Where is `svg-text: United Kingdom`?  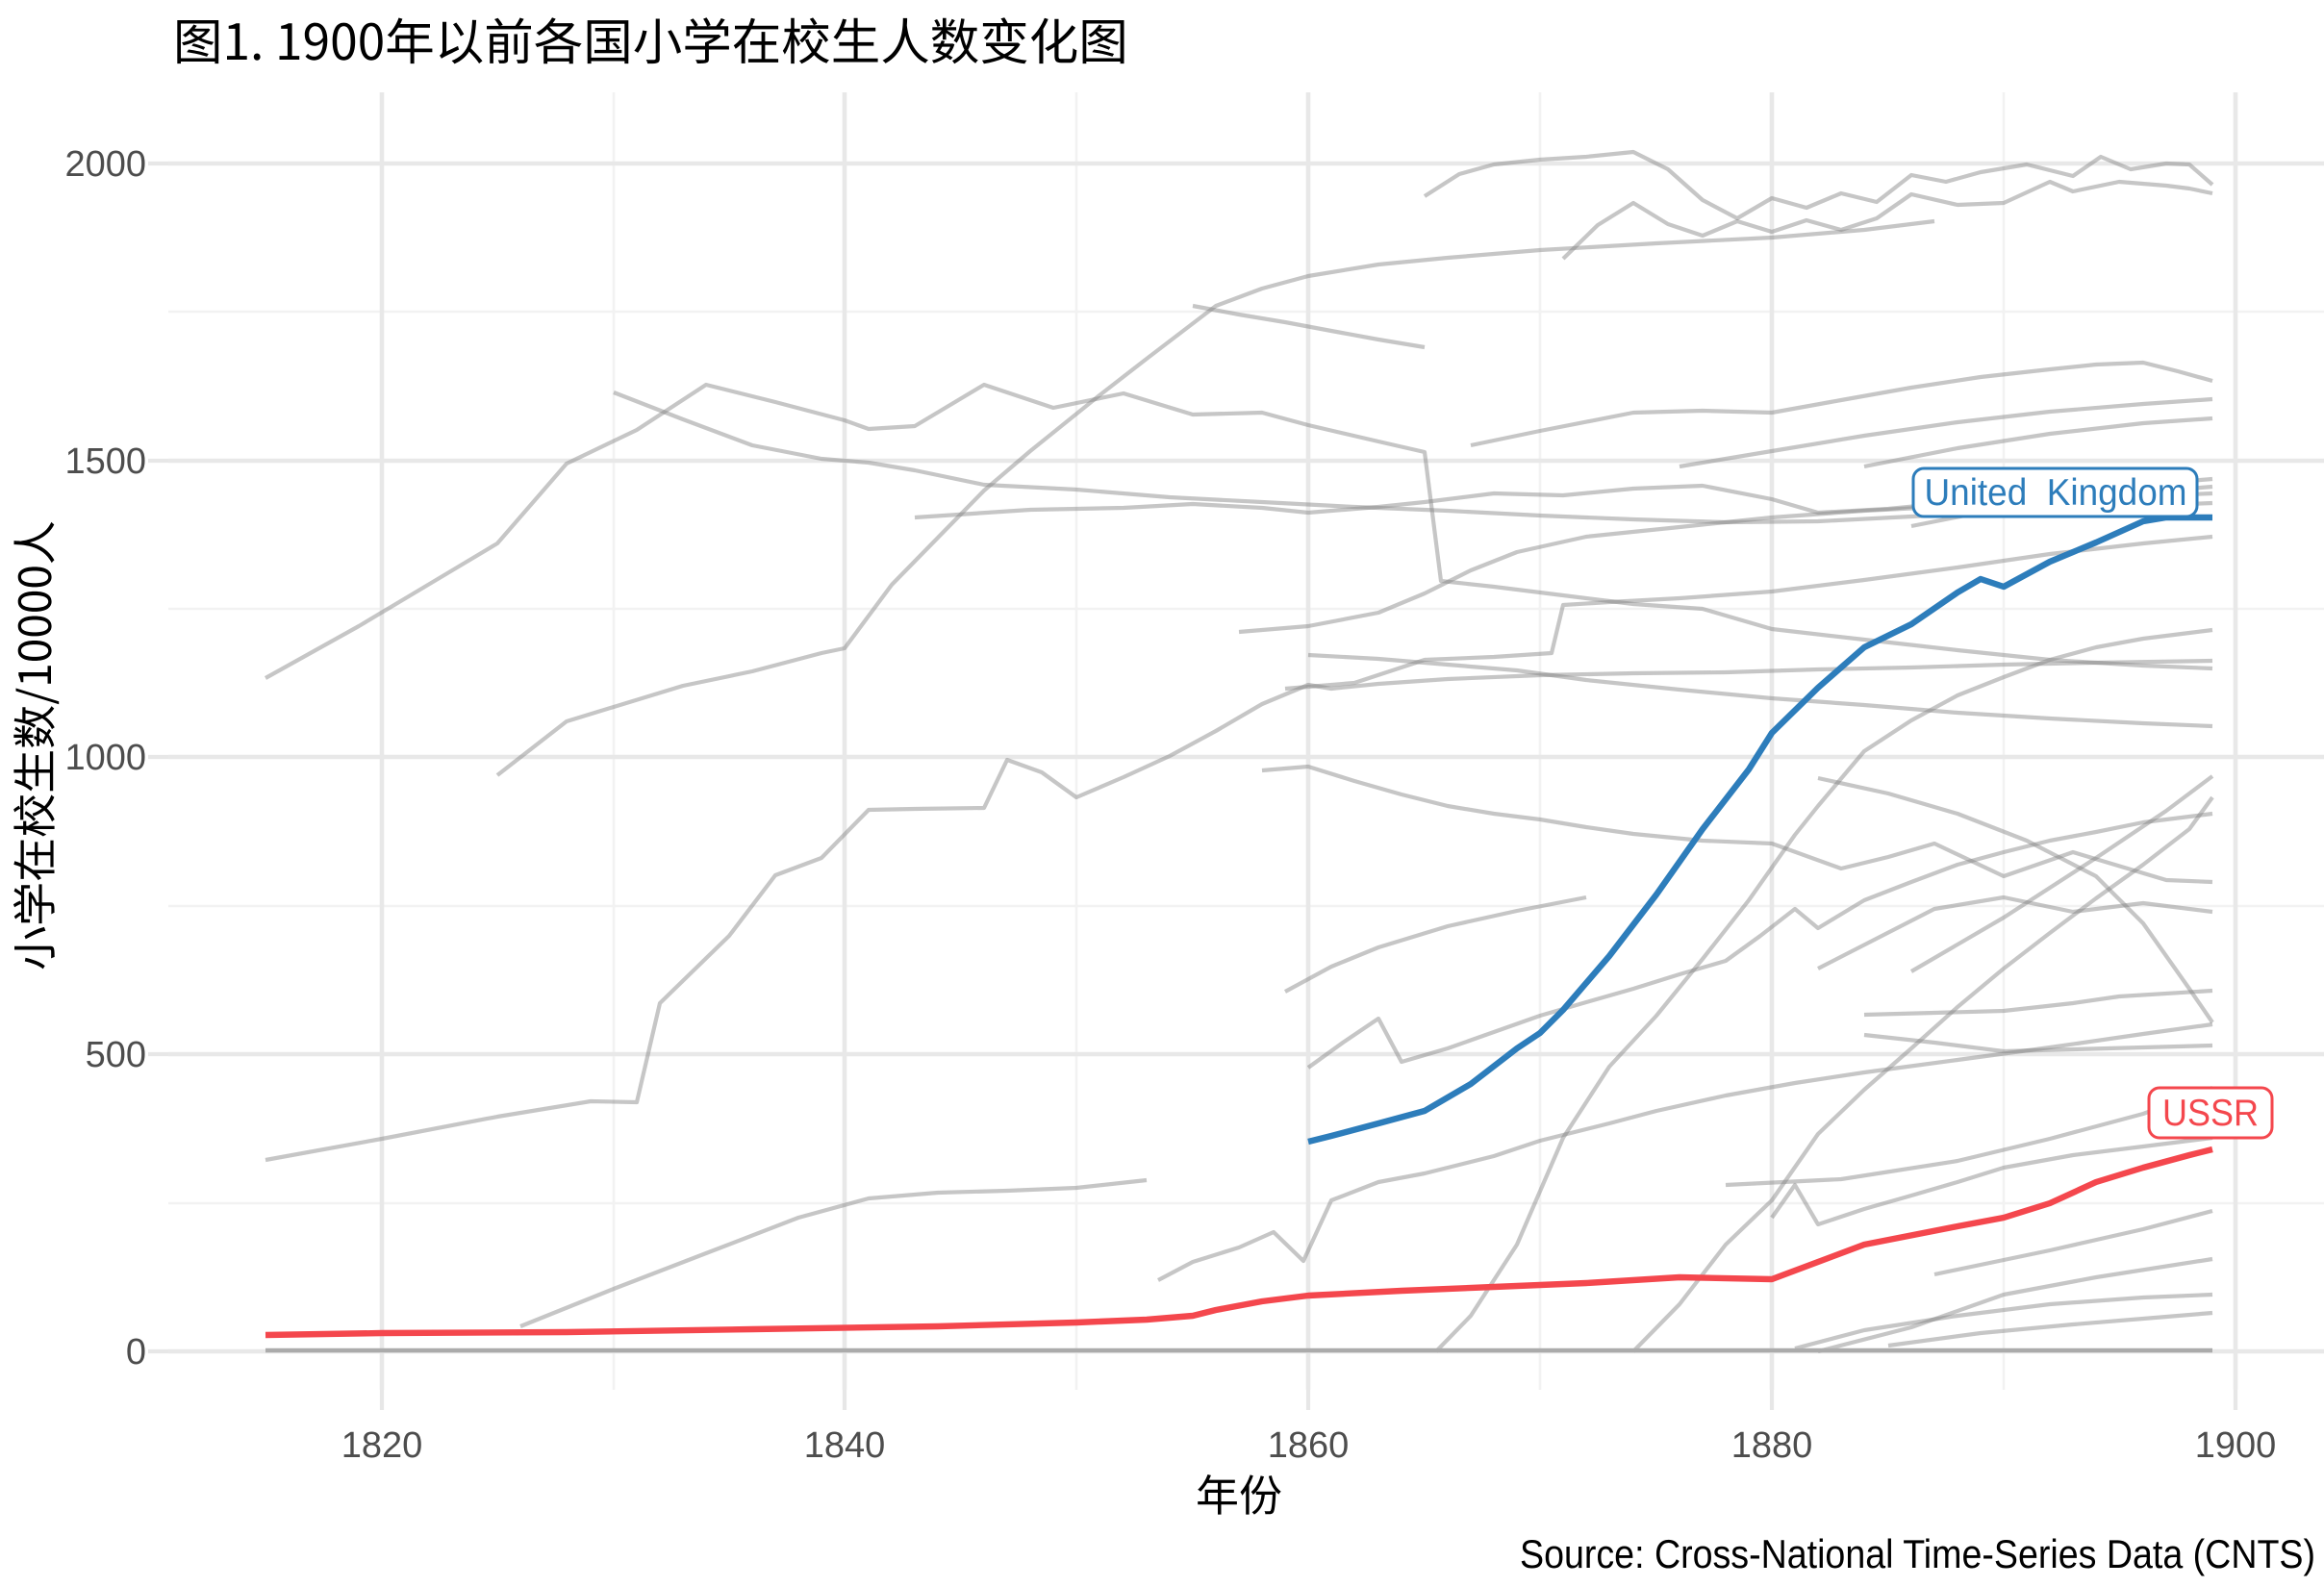 svg-text: United Kingdom is located at coordinates (2056, 493).